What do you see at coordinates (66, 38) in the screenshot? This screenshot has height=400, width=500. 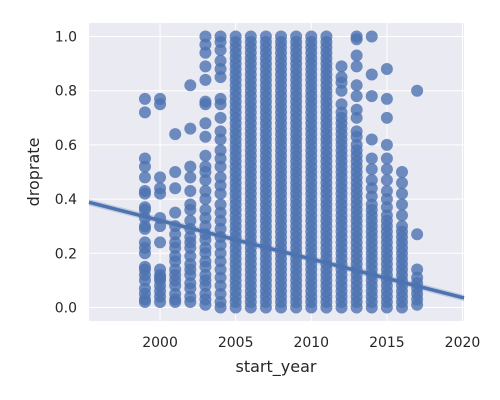 I see `y-tick-label: 1.0` at bounding box center [66, 38].